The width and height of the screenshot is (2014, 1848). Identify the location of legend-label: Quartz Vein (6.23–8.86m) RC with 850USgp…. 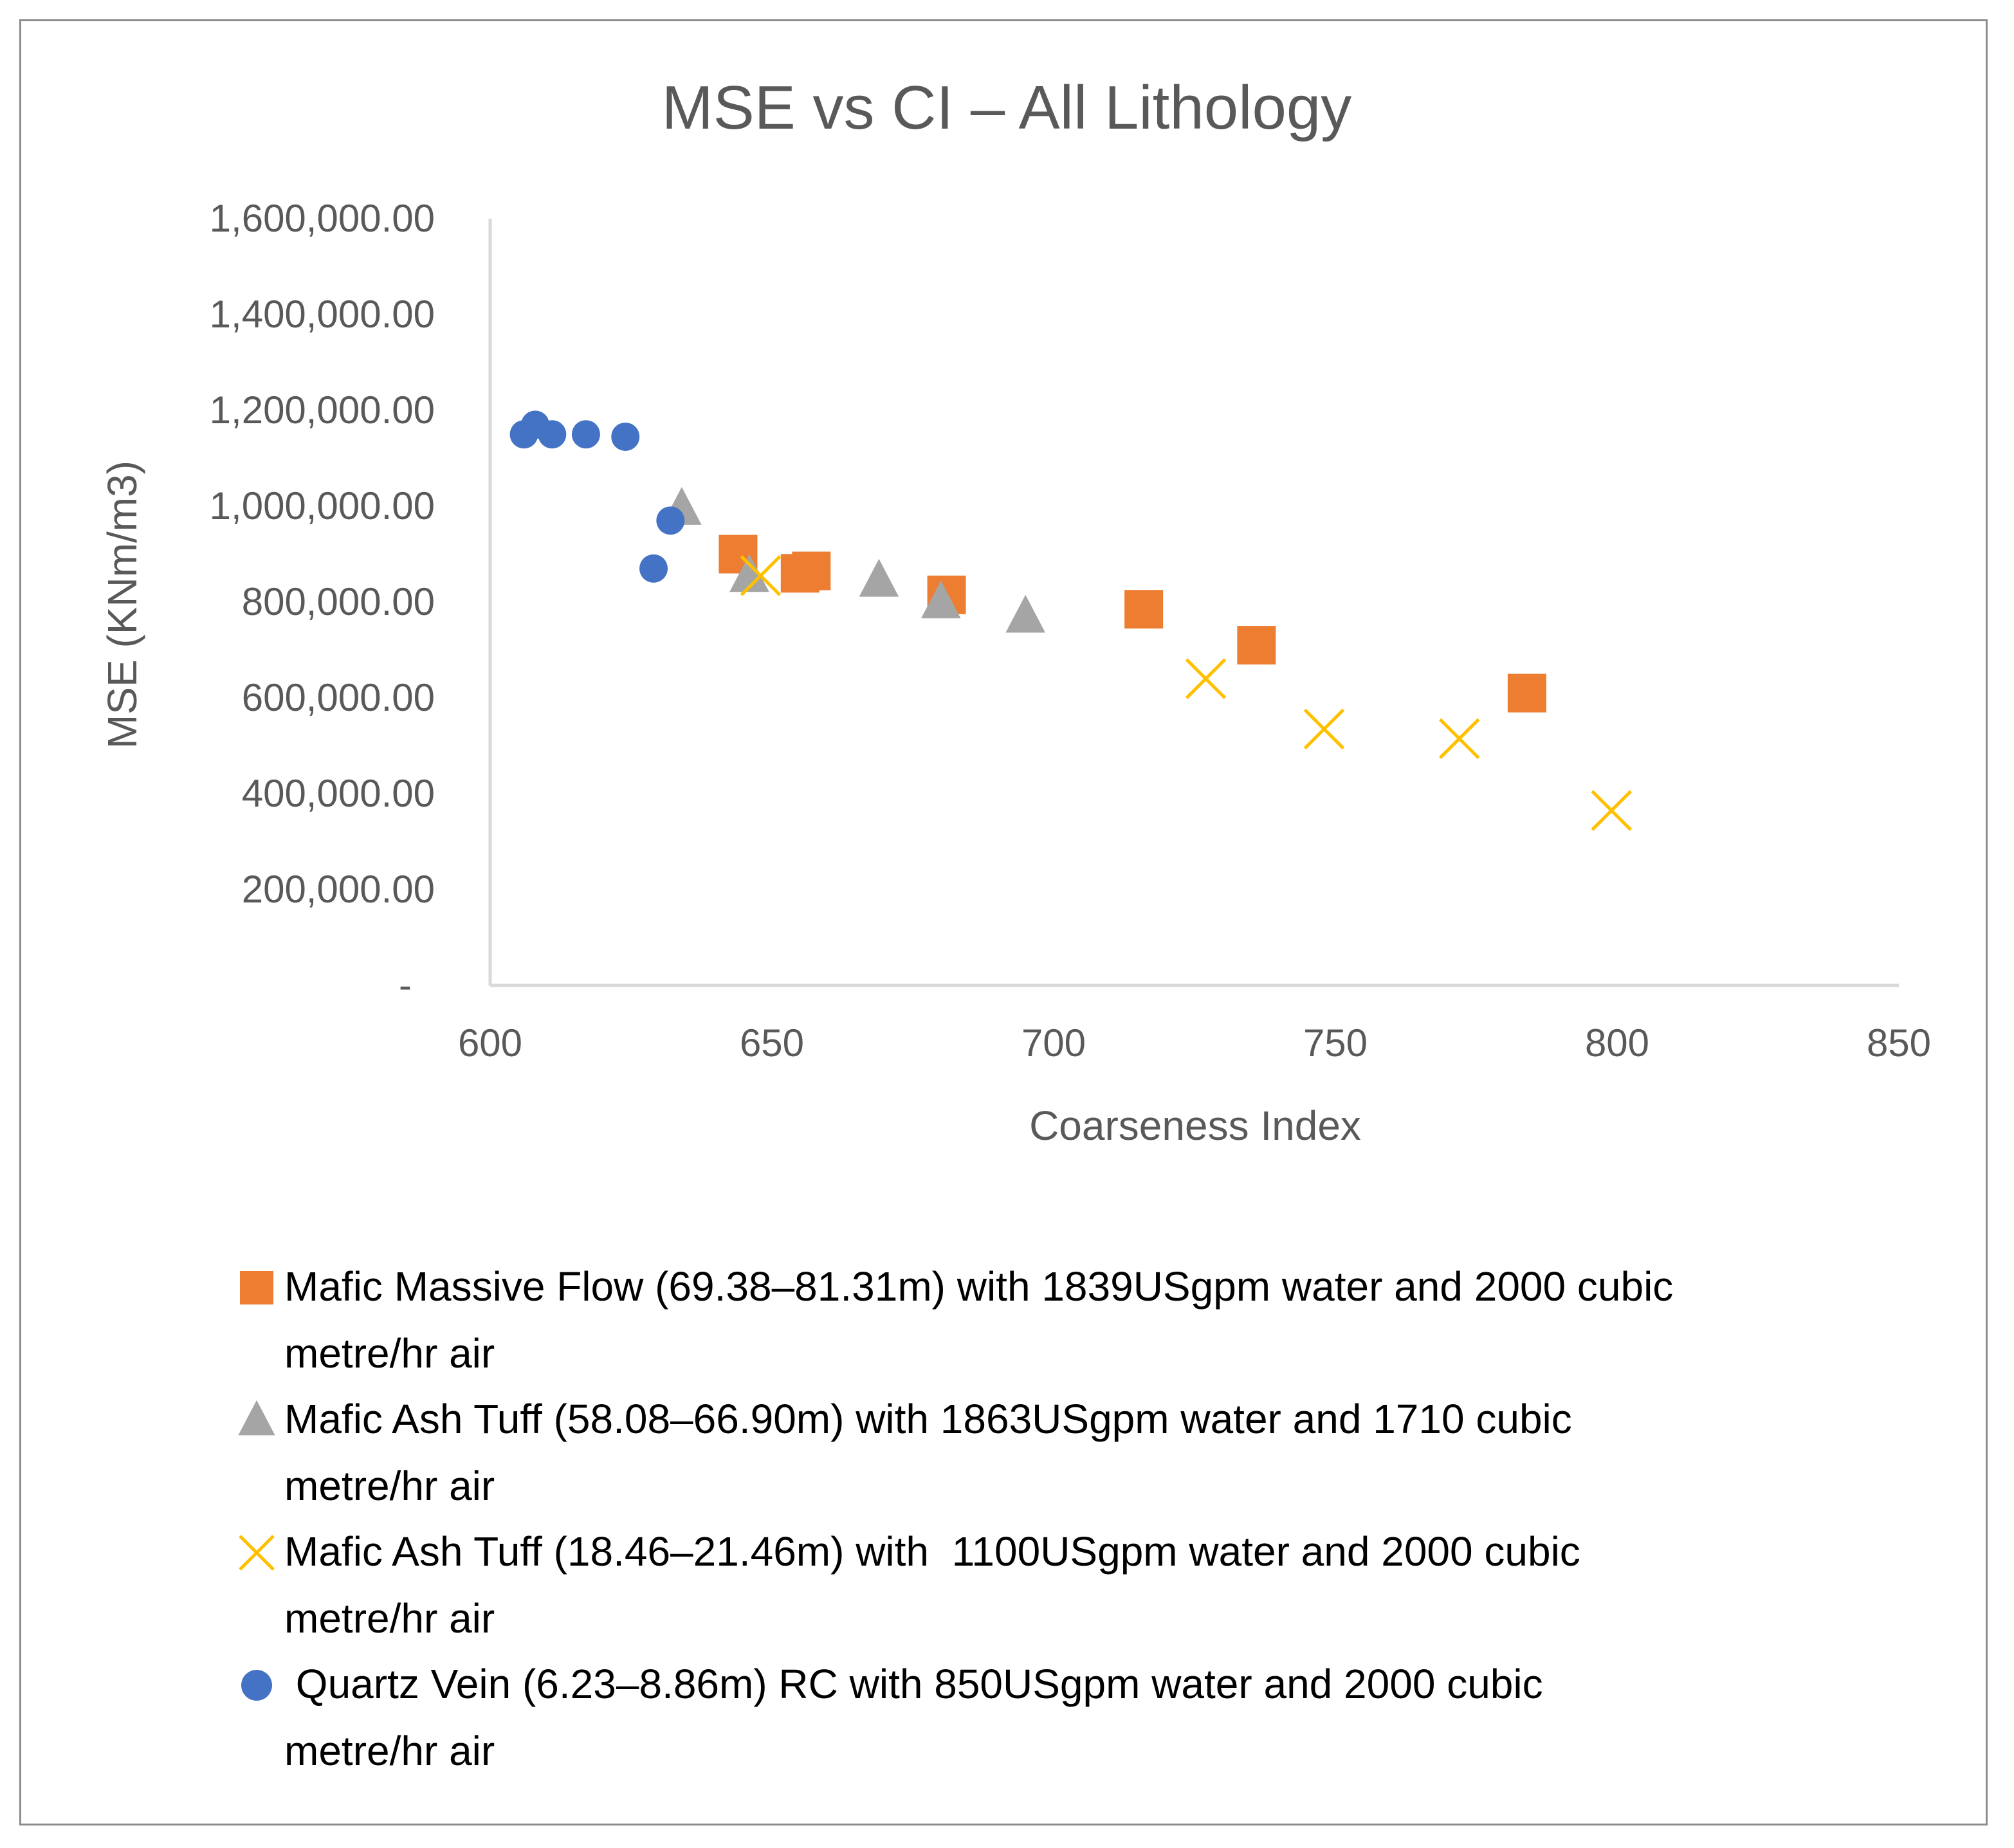
(913, 1684).